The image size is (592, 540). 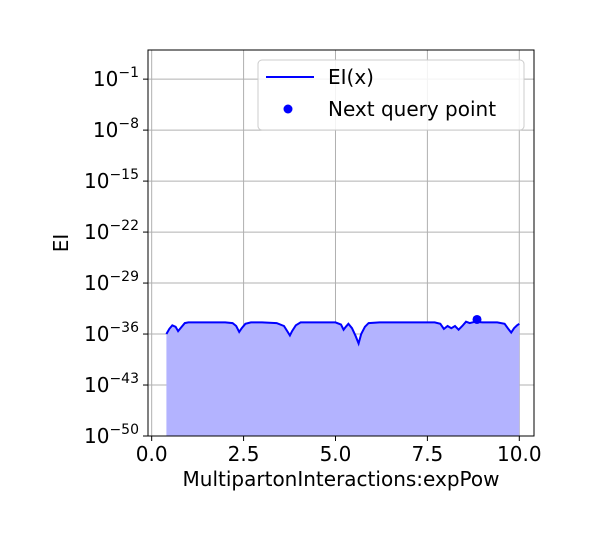 I want to click on legend: EI(x) Next query point, so click(x=391, y=95).